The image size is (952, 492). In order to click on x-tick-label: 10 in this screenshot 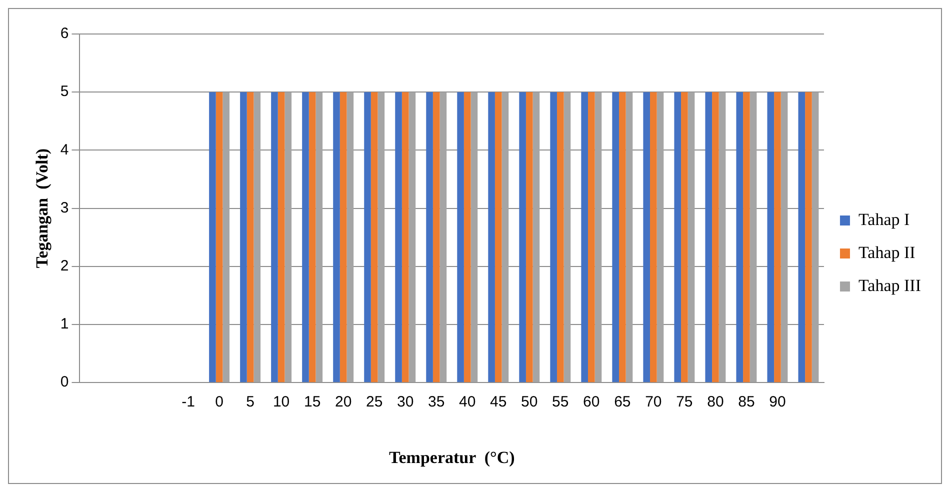, I will do `click(281, 402)`.